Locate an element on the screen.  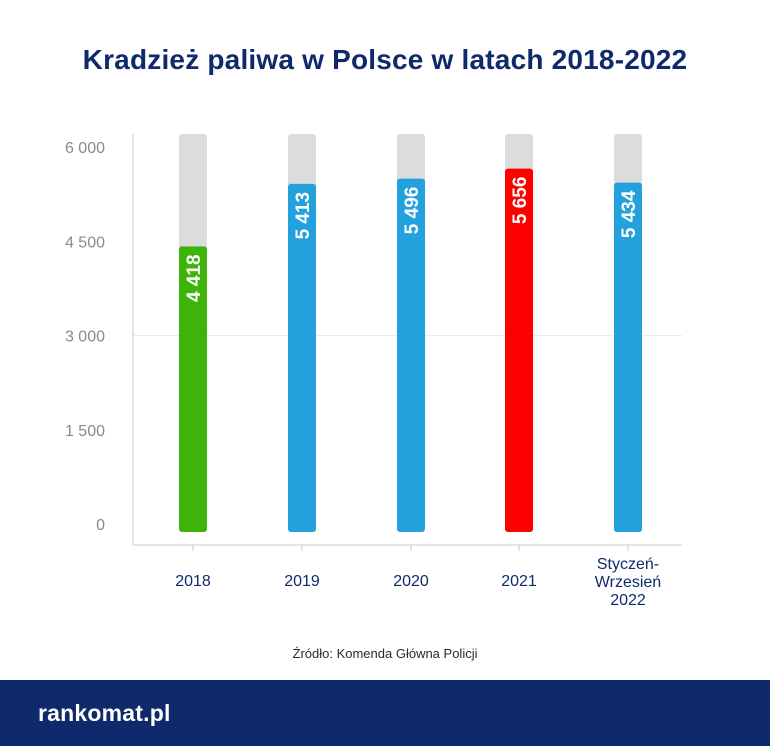
y-tick-label: 0 is located at coordinates (100, 525).